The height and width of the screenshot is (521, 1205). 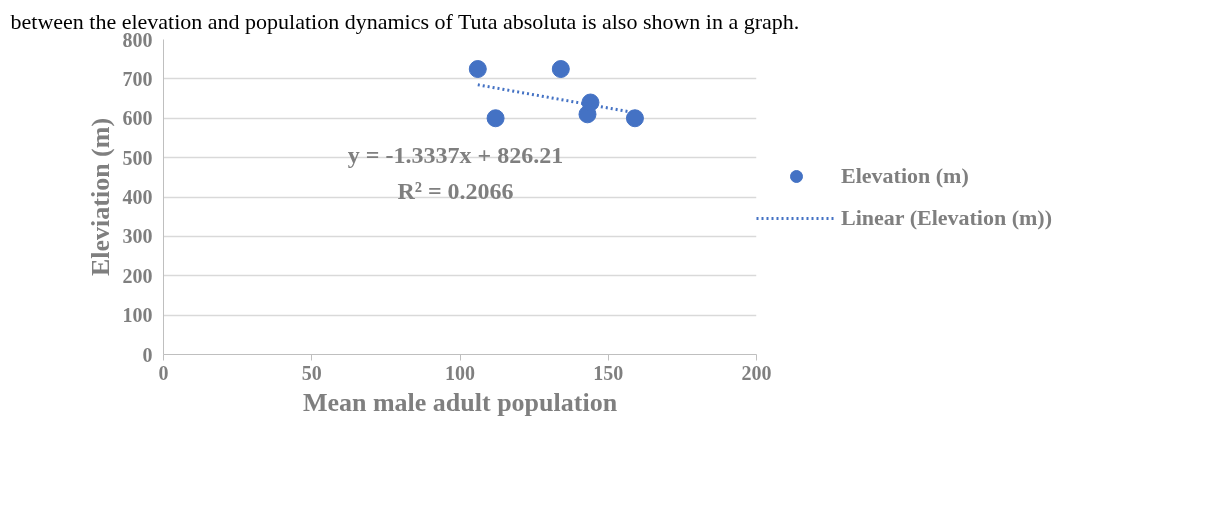 What do you see at coordinates (137, 118) in the screenshot?
I see `y-tick-label: 600` at bounding box center [137, 118].